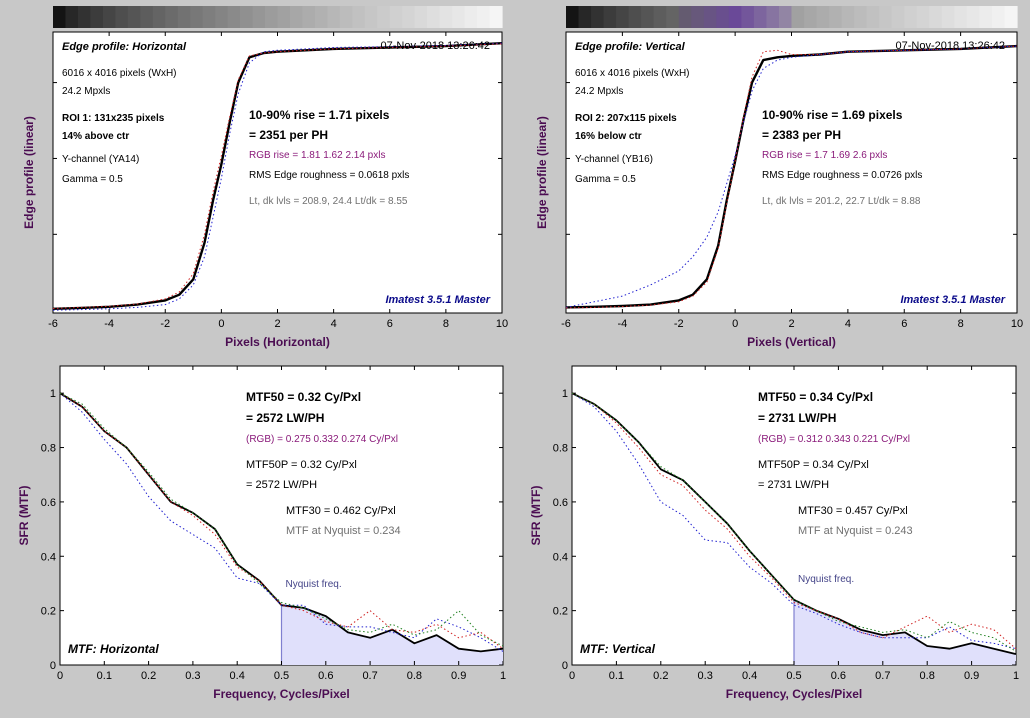 This screenshot has height=718, width=1030. What do you see at coordinates (842, 175) in the screenshot?
I see `rms-roughness: RMS Edge roughness = 0.0726 pxls` at bounding box center [842, 175].